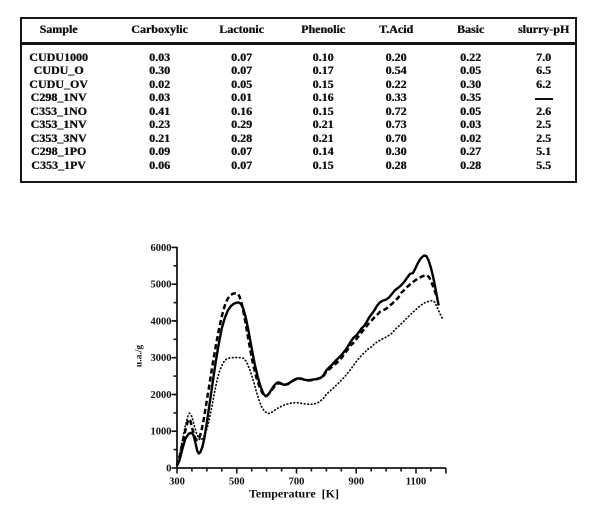  Describe the element at coordinates (294, 494) in the screenshot. I see `svg-text: Temperature [K]` at that location.